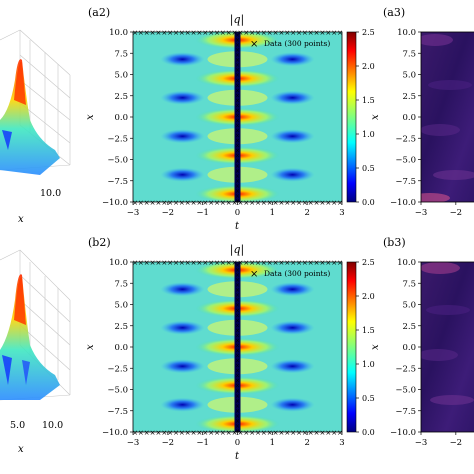 The width and height of the screenshot is (474, 474). Describe the element at coordinates (290, 44) in the screenshot. I see `a2-legend: × Data (300 points)` at that location.